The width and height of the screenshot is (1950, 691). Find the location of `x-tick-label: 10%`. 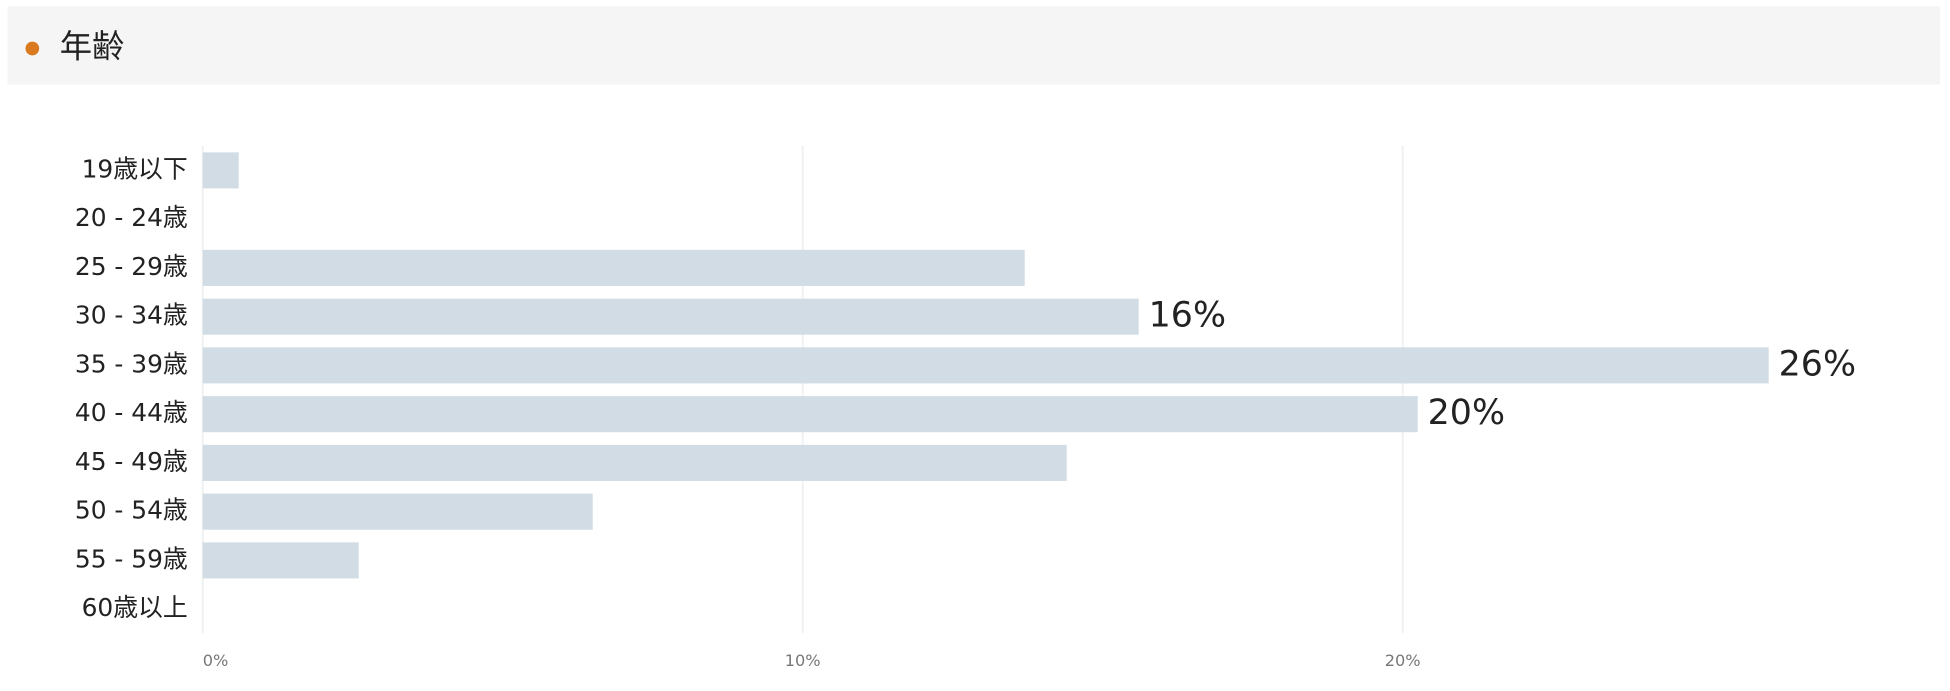

x-tick-label: 10% is located at coordinates (803, 660).